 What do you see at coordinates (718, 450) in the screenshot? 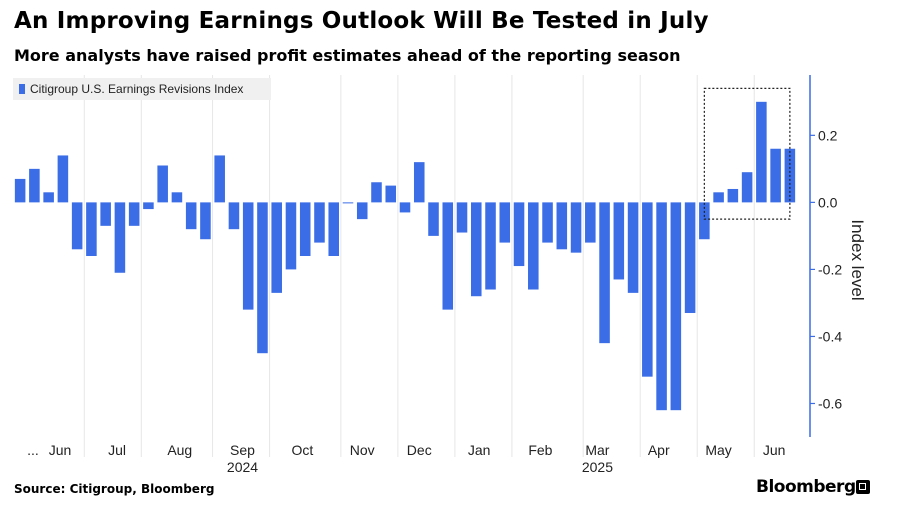
I see `x-tick-label: May` at bounding box center [718, 450].